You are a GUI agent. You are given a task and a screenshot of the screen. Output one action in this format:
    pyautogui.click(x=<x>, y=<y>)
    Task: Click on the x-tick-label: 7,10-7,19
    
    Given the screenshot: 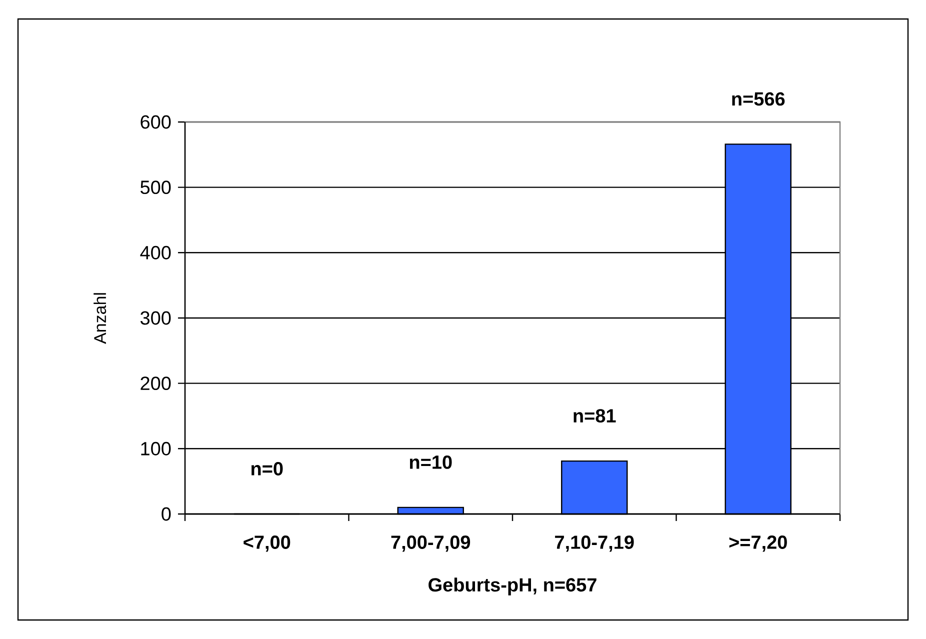 What is the action you would take?
    pyautogui.click(x=594, y=544)
    